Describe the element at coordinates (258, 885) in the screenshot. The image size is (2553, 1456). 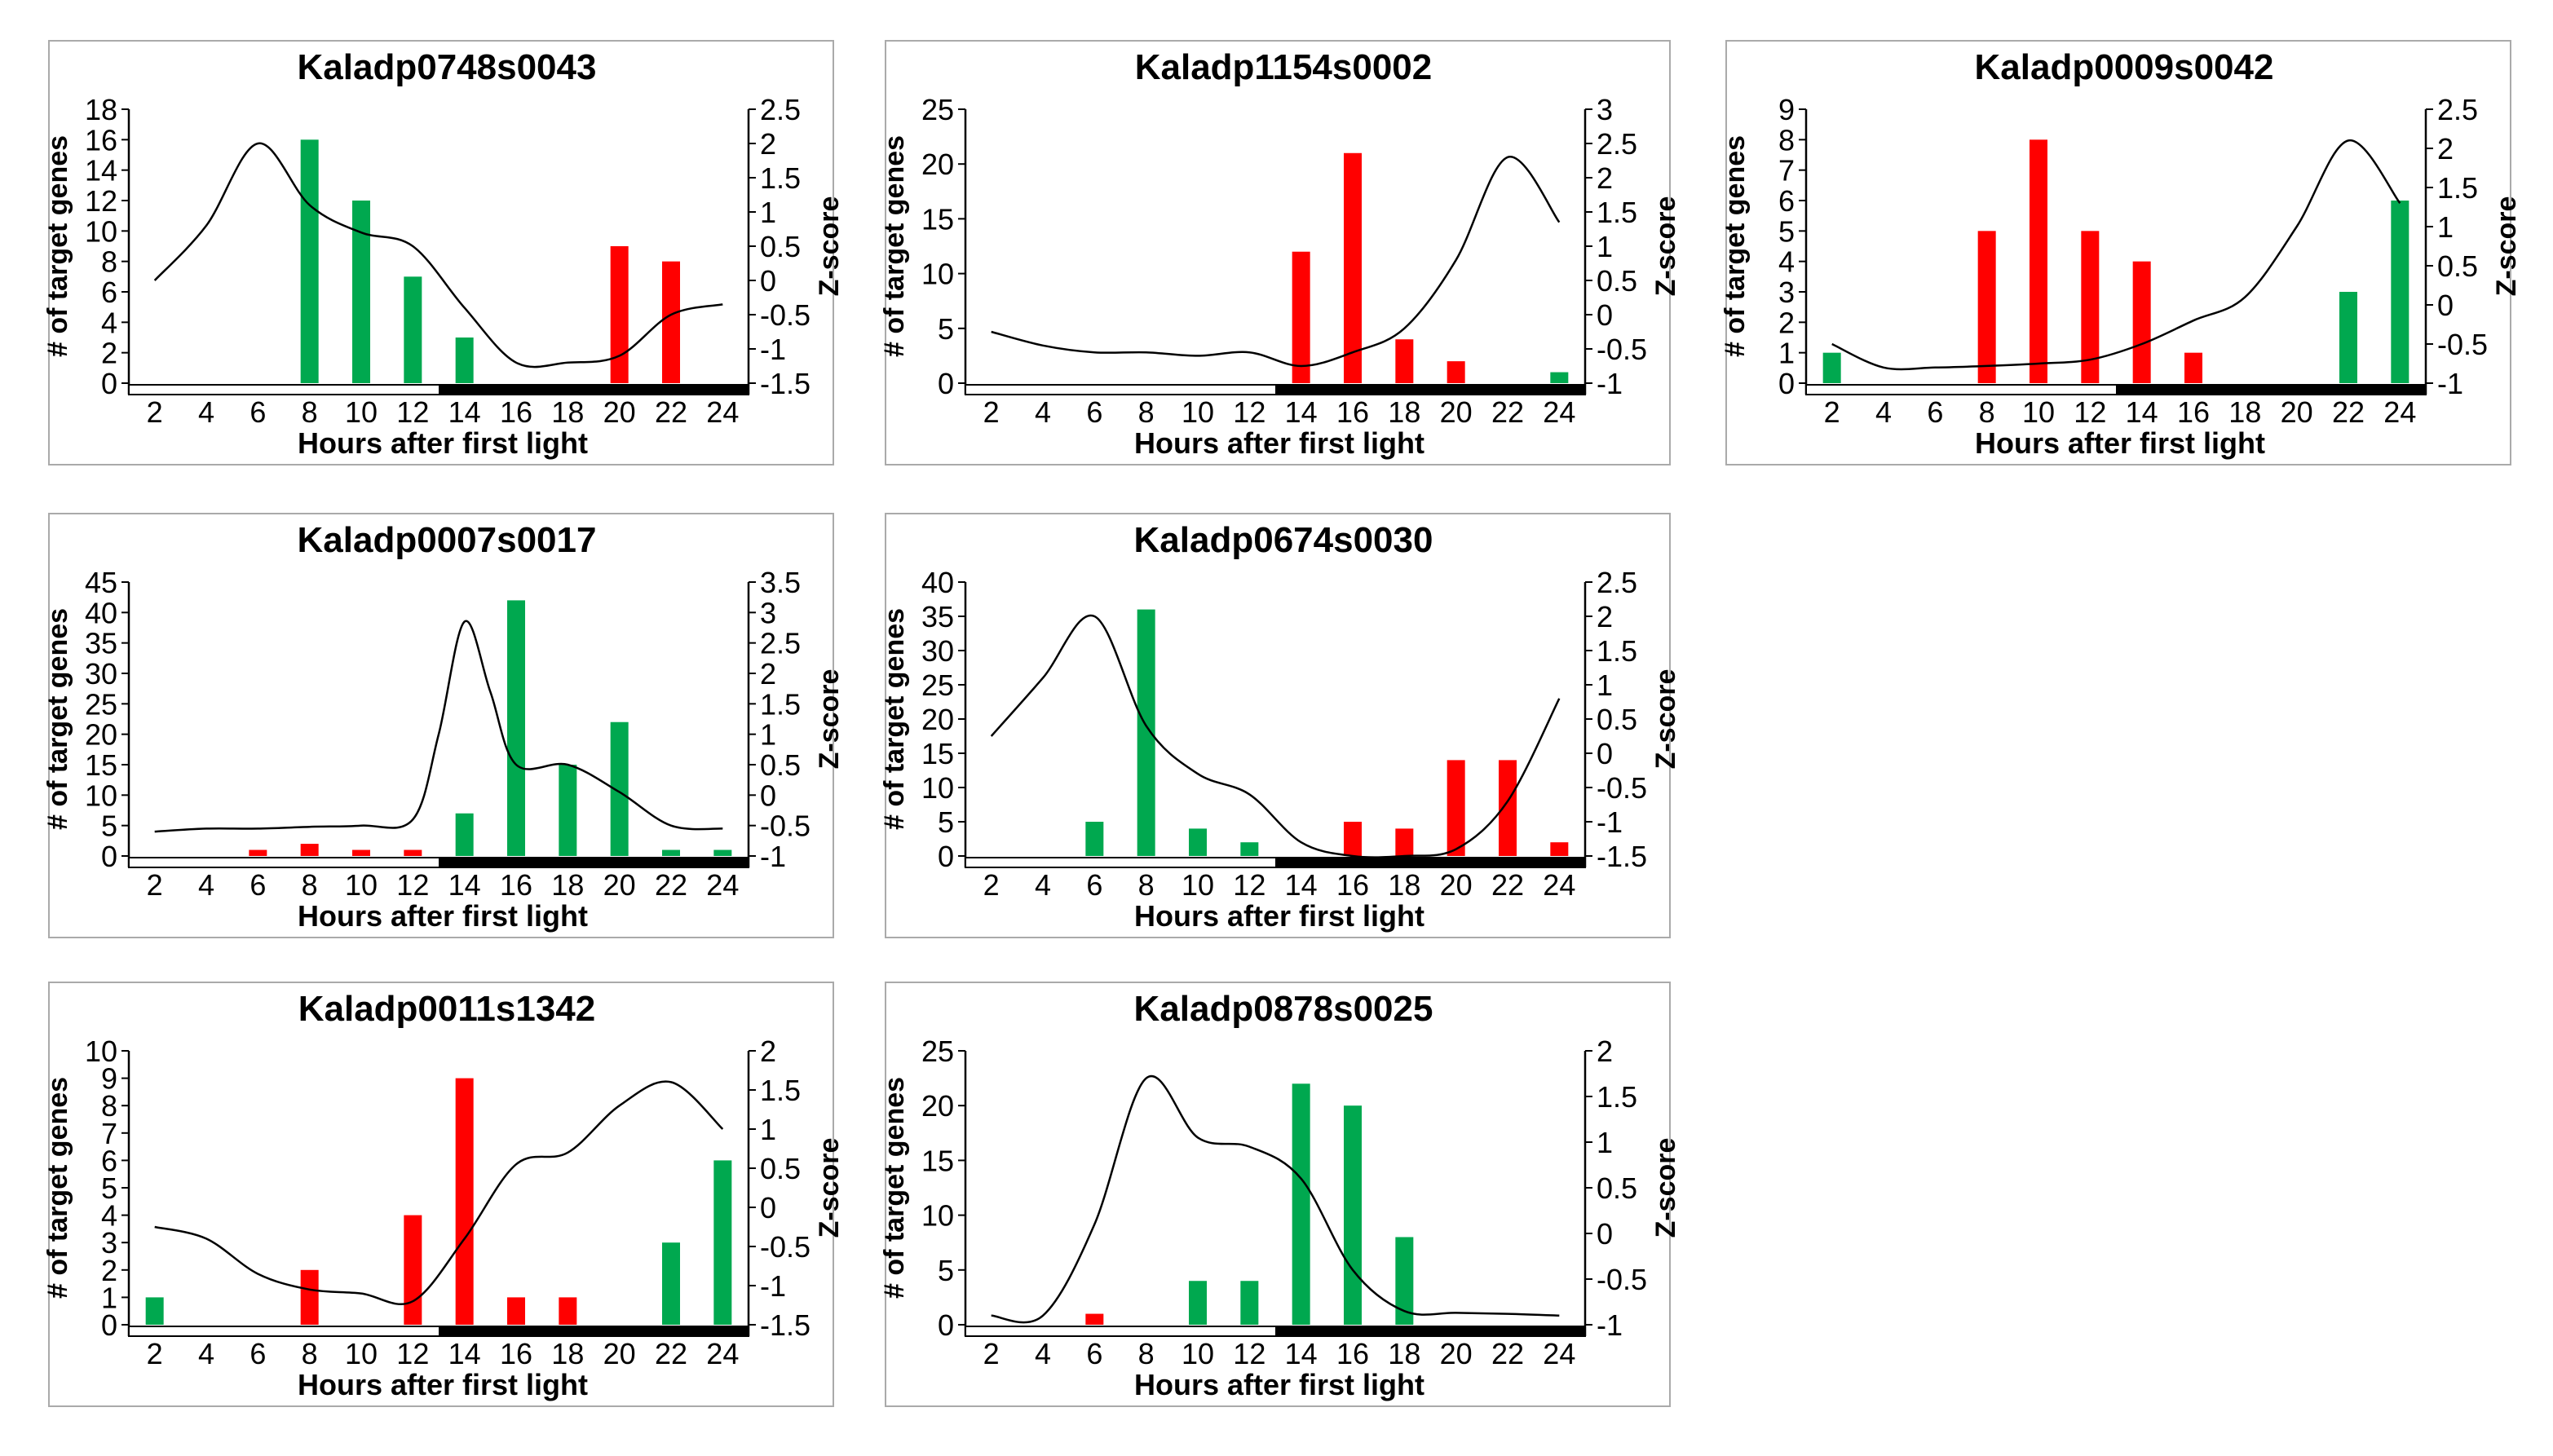
I see `x-tick-label: 6` at that location.